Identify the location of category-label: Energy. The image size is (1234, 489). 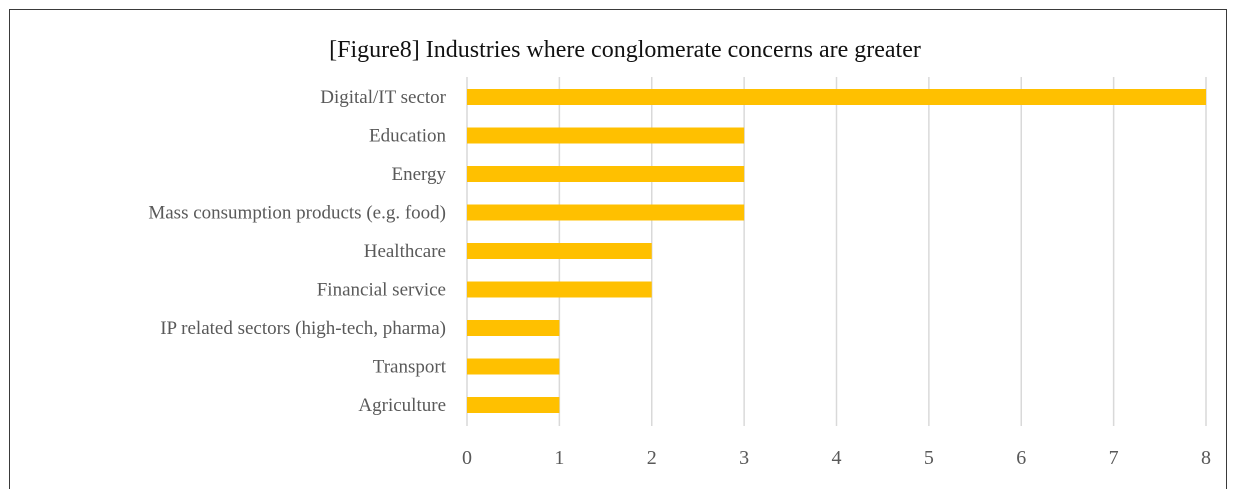
(418, 174).